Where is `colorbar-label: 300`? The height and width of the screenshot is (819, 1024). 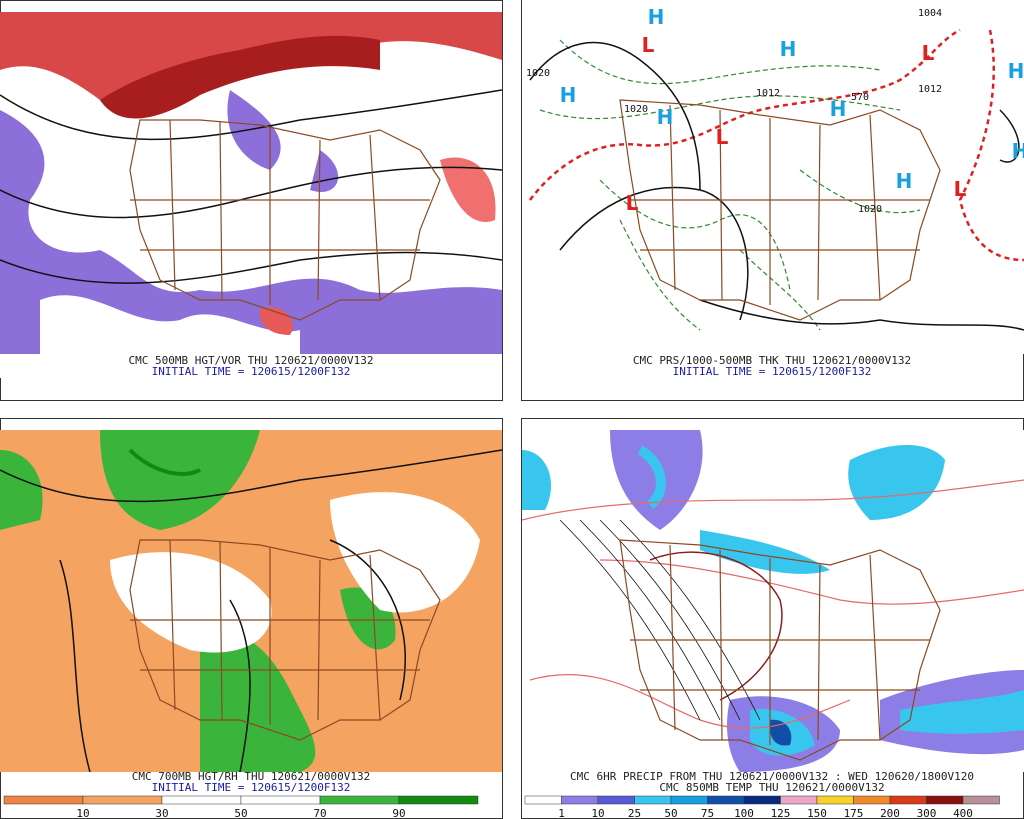 colorbar-label: 300 is located at coordinates (927, 813).